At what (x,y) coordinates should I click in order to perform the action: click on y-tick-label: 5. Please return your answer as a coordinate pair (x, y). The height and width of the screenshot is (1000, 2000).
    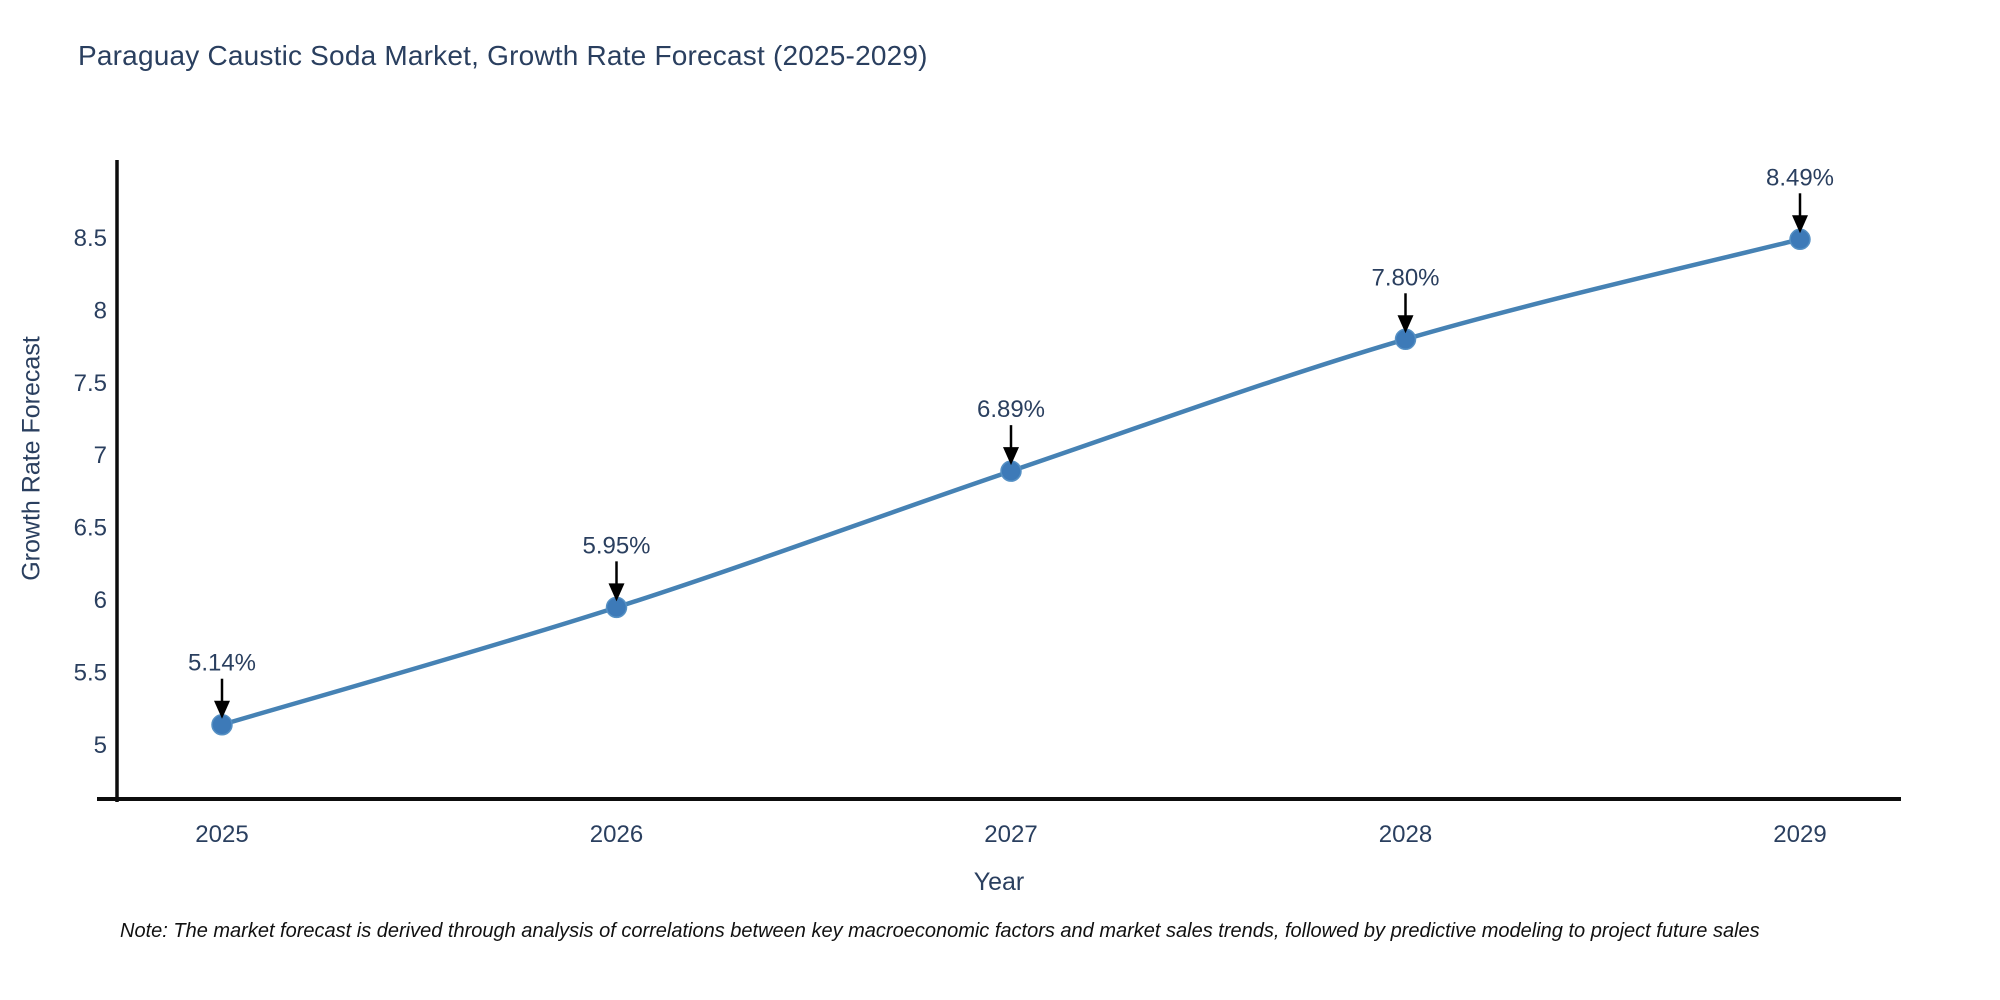
    Looking at the image, I should click on (100, 745).